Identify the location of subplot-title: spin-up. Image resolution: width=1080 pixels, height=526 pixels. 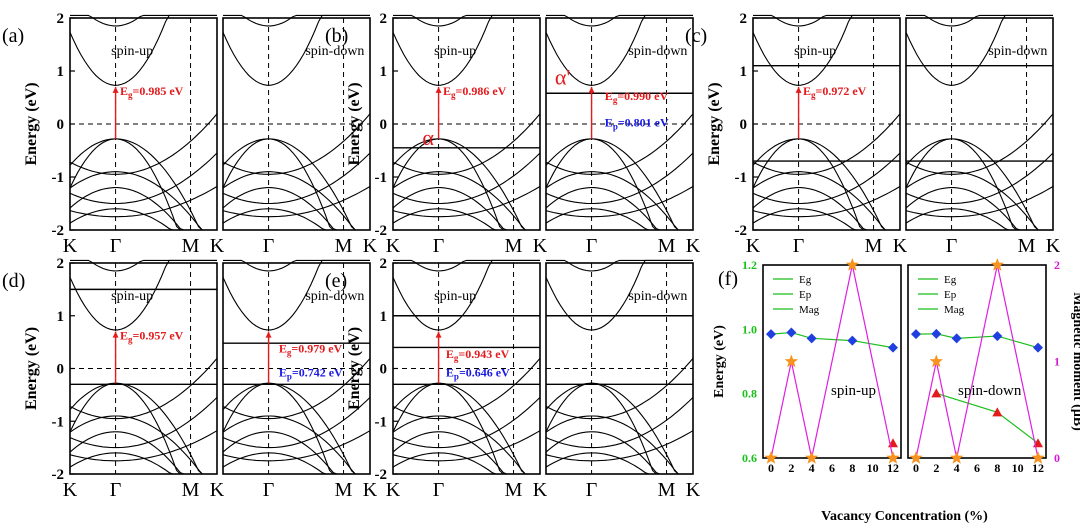
(853, 391).